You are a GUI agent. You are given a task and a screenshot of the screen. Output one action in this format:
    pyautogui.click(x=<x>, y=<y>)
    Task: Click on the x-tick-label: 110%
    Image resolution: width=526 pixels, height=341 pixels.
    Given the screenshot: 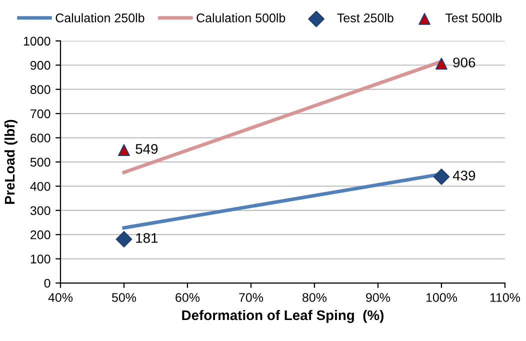 What is the action you would take?
    pyautogui.click(x=505, y=297)
    